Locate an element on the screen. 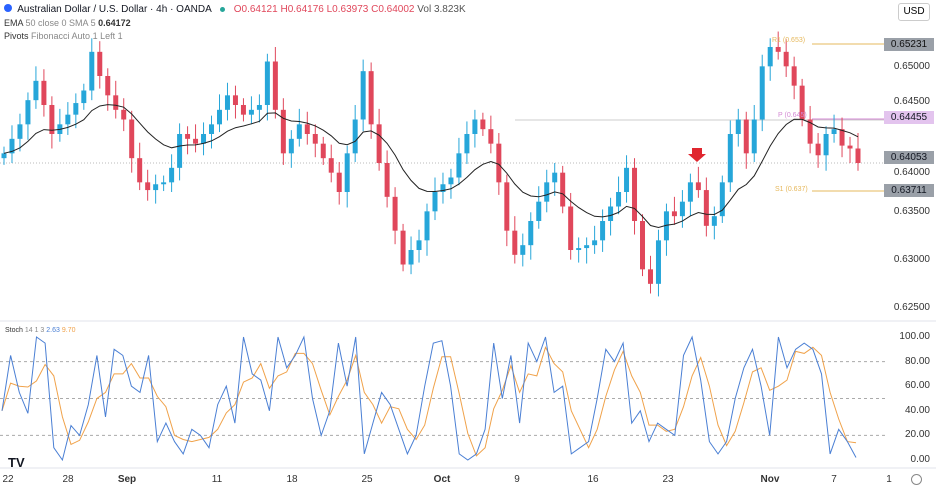  x-tick: 22 is located at coordinates (8, 479).